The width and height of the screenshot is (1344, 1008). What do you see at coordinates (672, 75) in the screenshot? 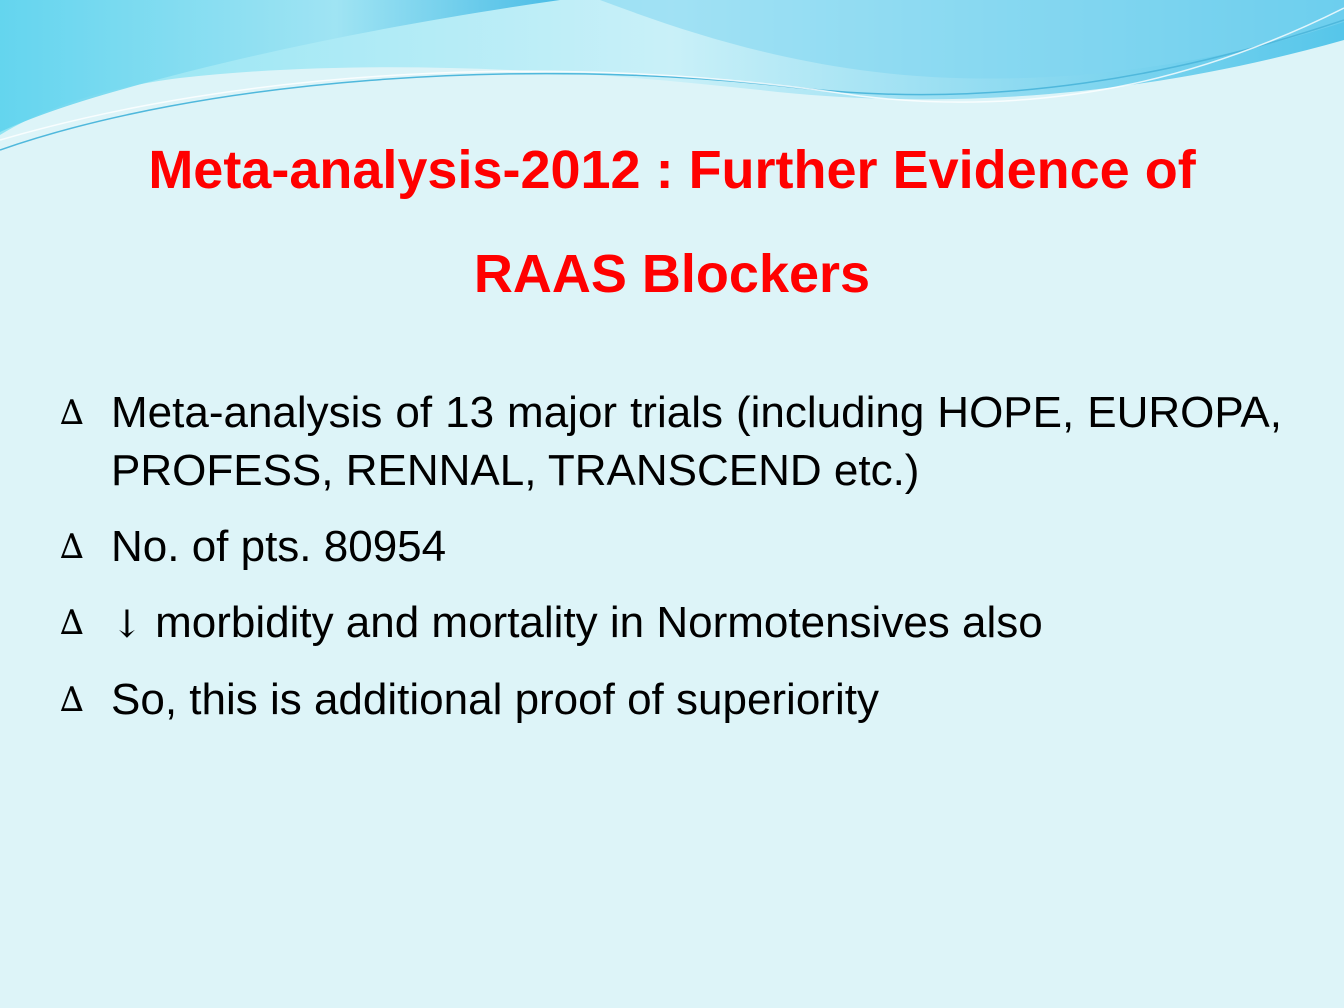
I see `header-wave-decoration` at bounding box center [672, 75].